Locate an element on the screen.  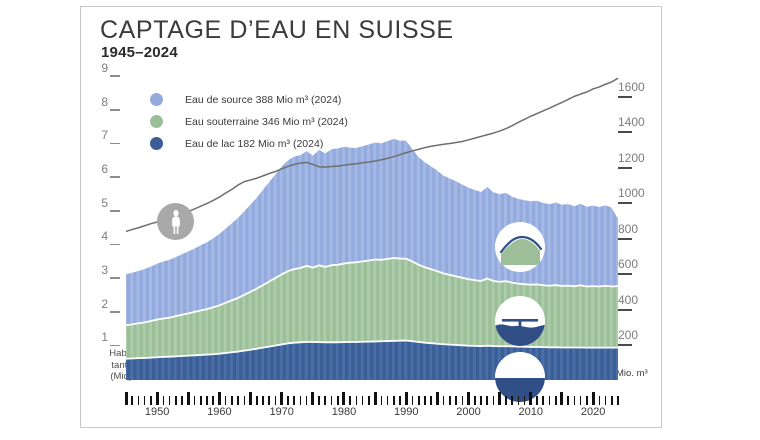
legend-item-groundwater: Eau souterraine 346 Mio m³ (2024) is located at coordinates (249, 121).